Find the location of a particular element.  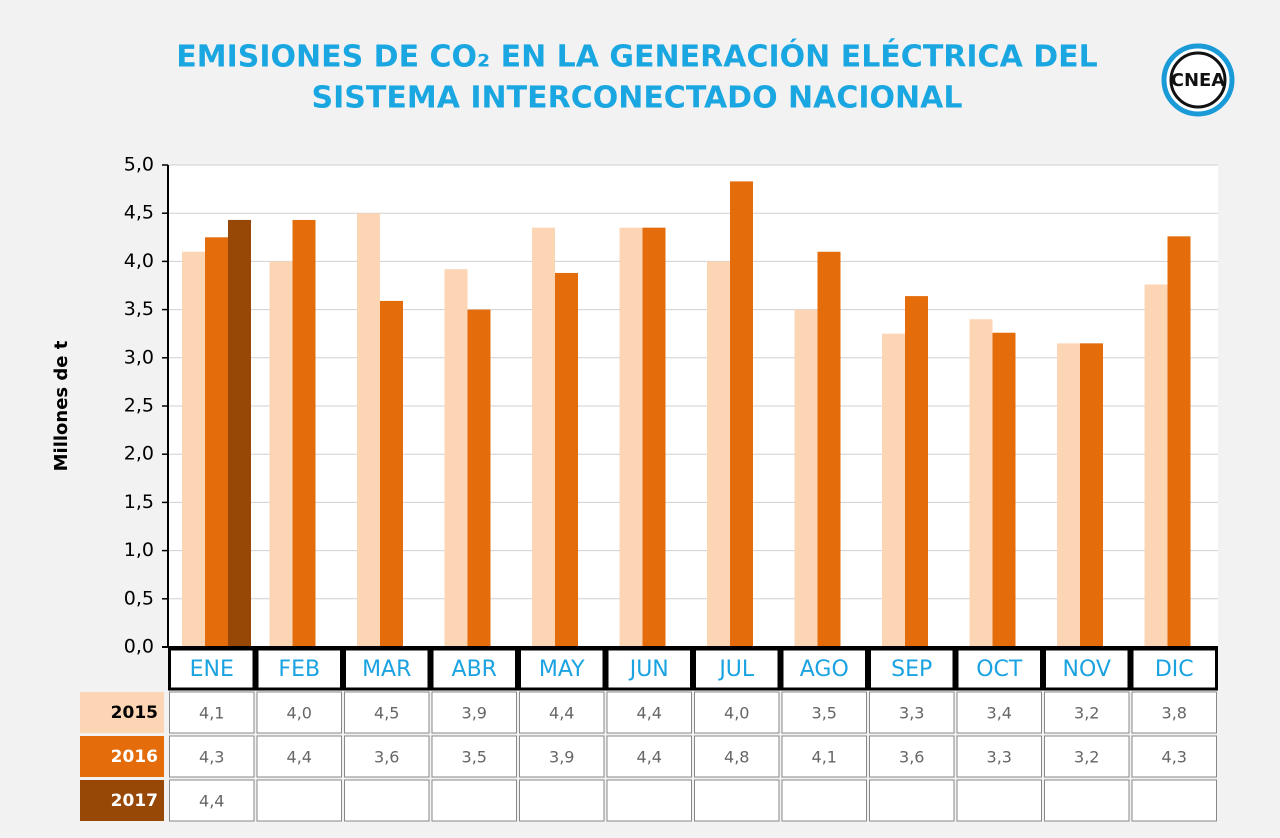

y-axis-title: Millones de t is located at coordinates (61, 405).